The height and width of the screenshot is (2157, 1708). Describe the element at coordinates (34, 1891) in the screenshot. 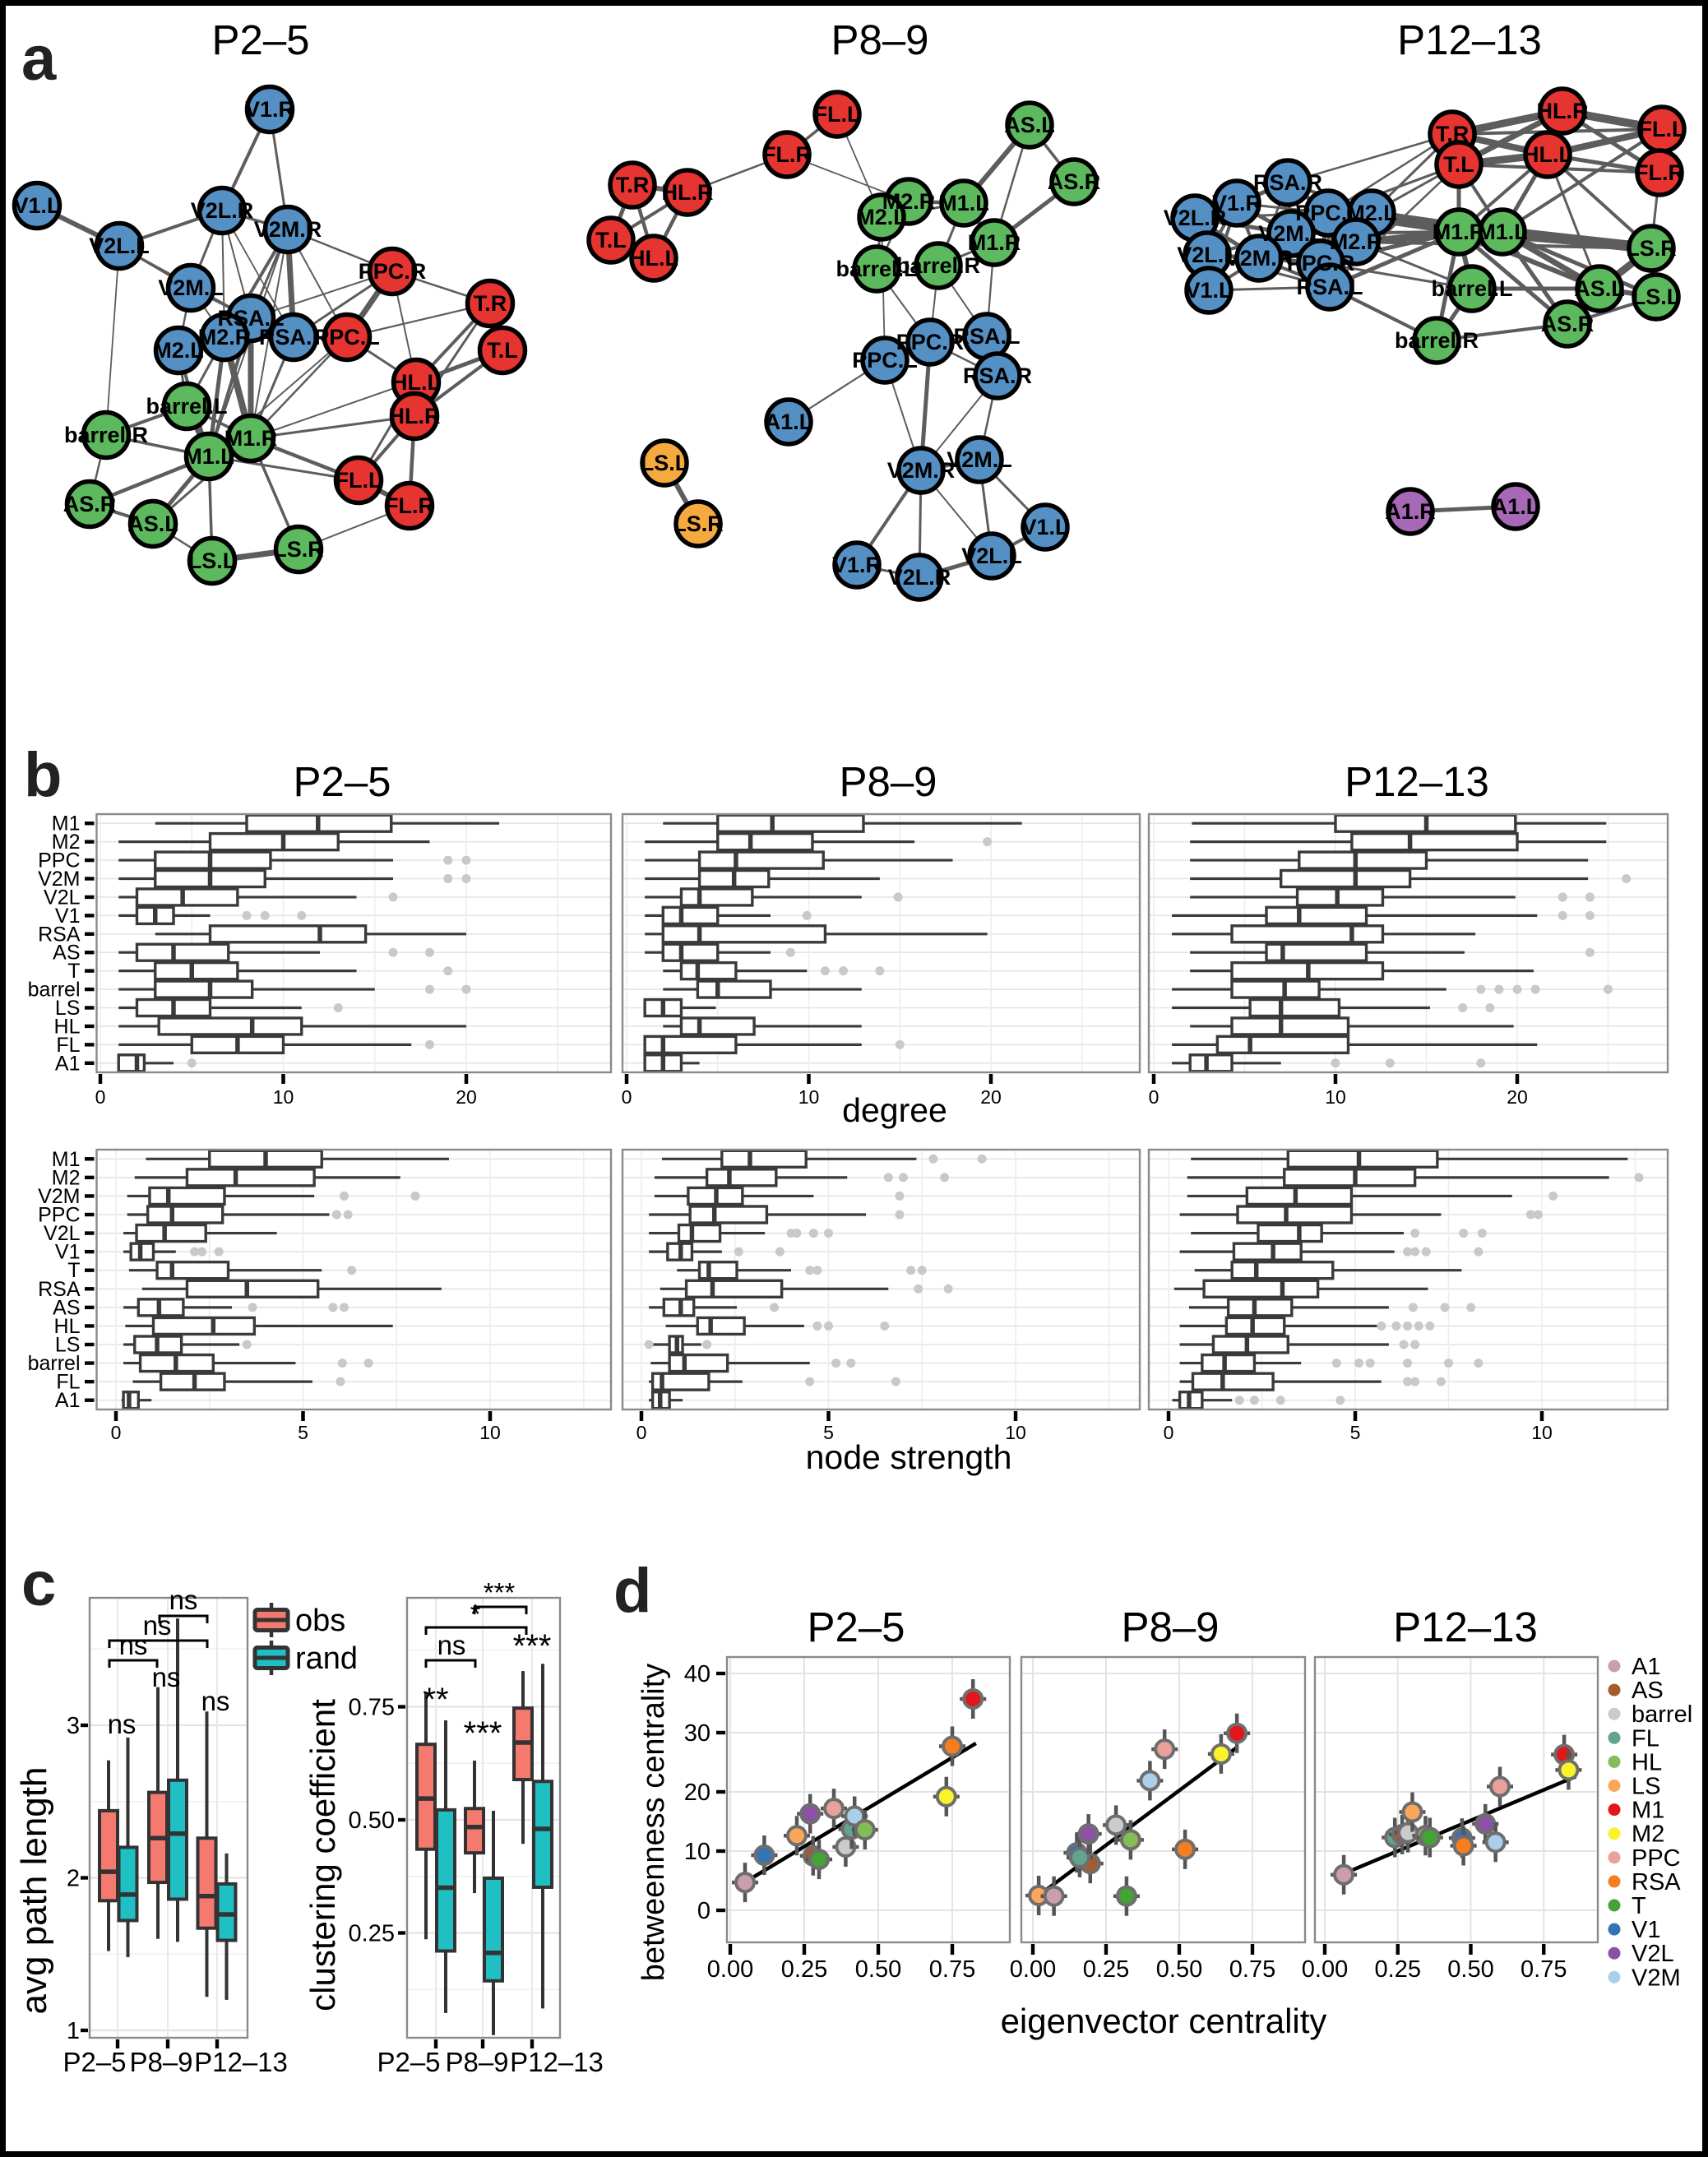

I see `svg-text: avg path length` at that location.